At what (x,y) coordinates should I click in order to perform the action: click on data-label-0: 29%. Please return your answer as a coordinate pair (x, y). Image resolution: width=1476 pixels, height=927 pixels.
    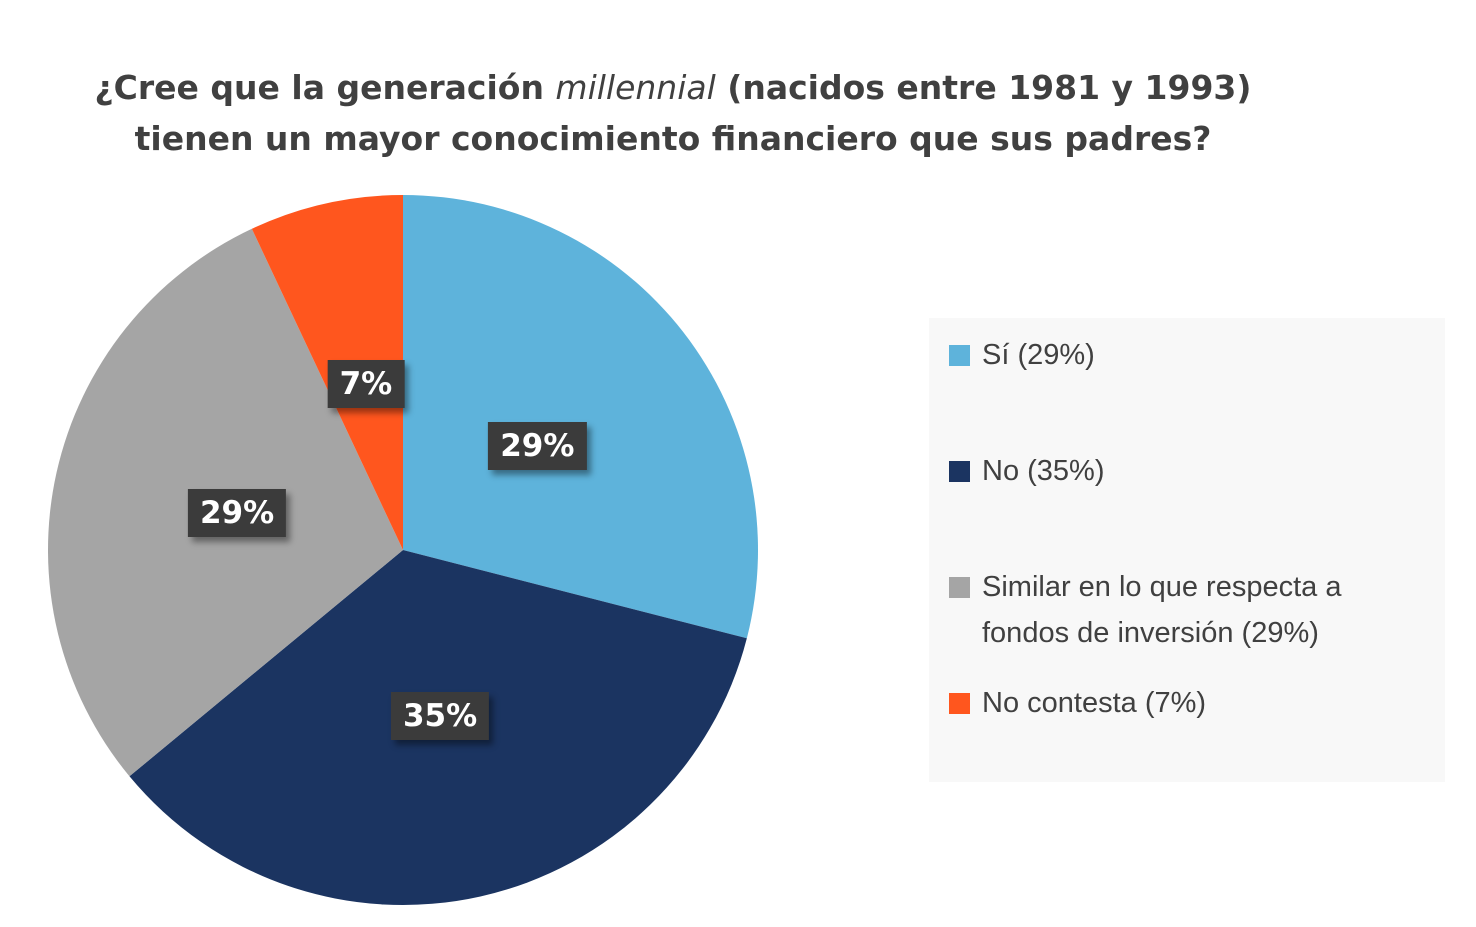
    Looking at the image, I should click on (537, 445).